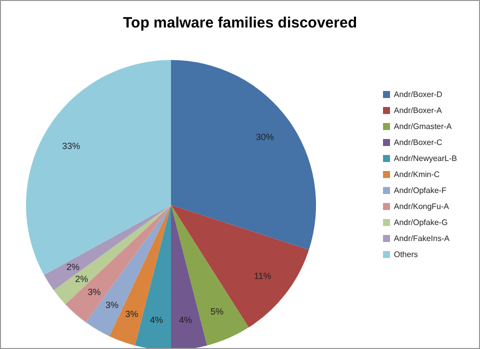 The height and width of the screenshot is (349, 480). What do you see at coordinates (71, 145) in the screenshot?
I see `data-label: 33%` at bounding box center [71, 145].